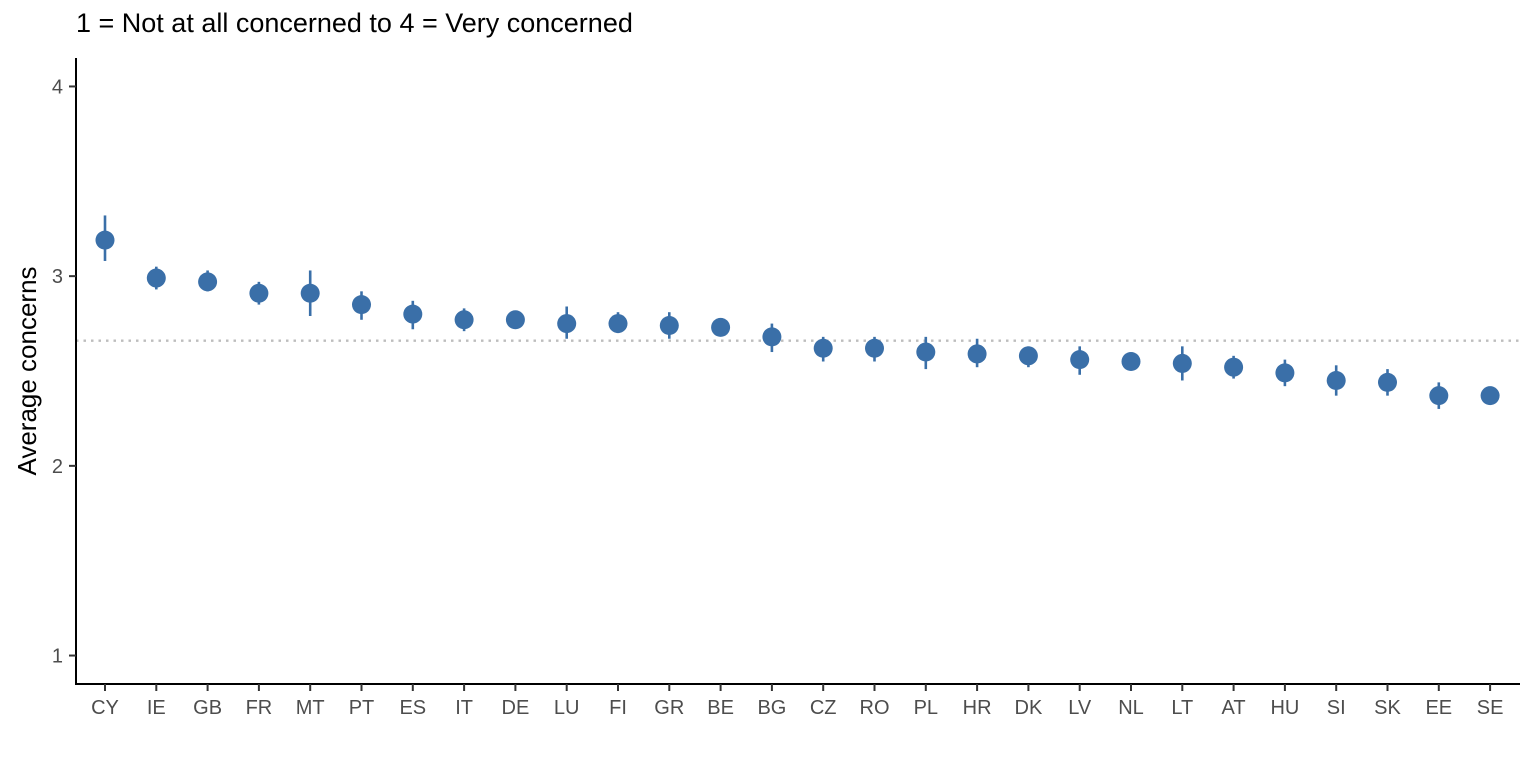 The height and width of the screenshot is (768, 1536). I want to click on point-BE, so click(721, 327).